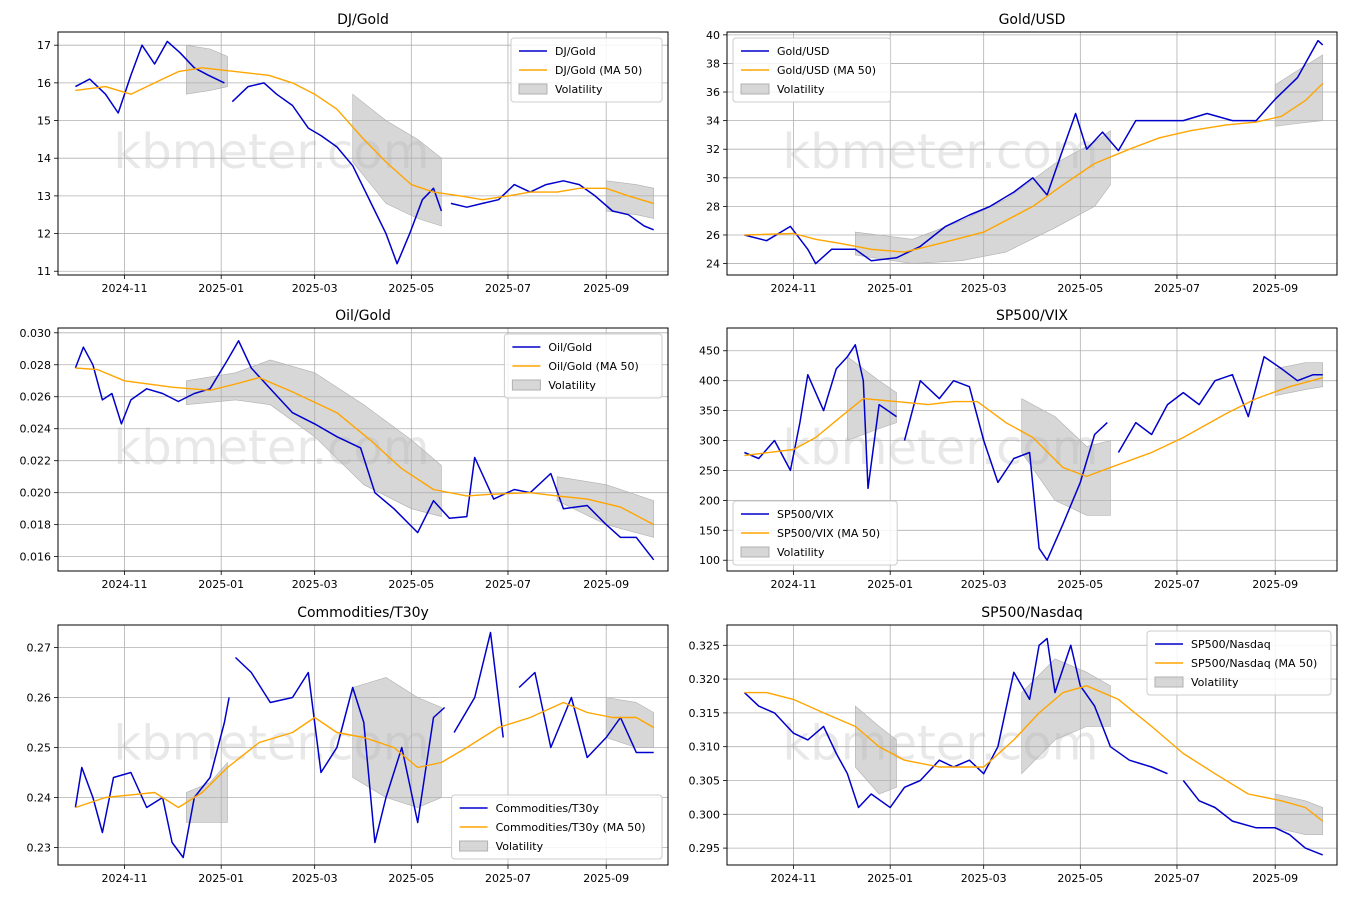 This screenshot has width=1350, height=900. Describe the element at coordinates (36, 525) in the screenshot. I see `y-tick-label: 0.018` at that location.